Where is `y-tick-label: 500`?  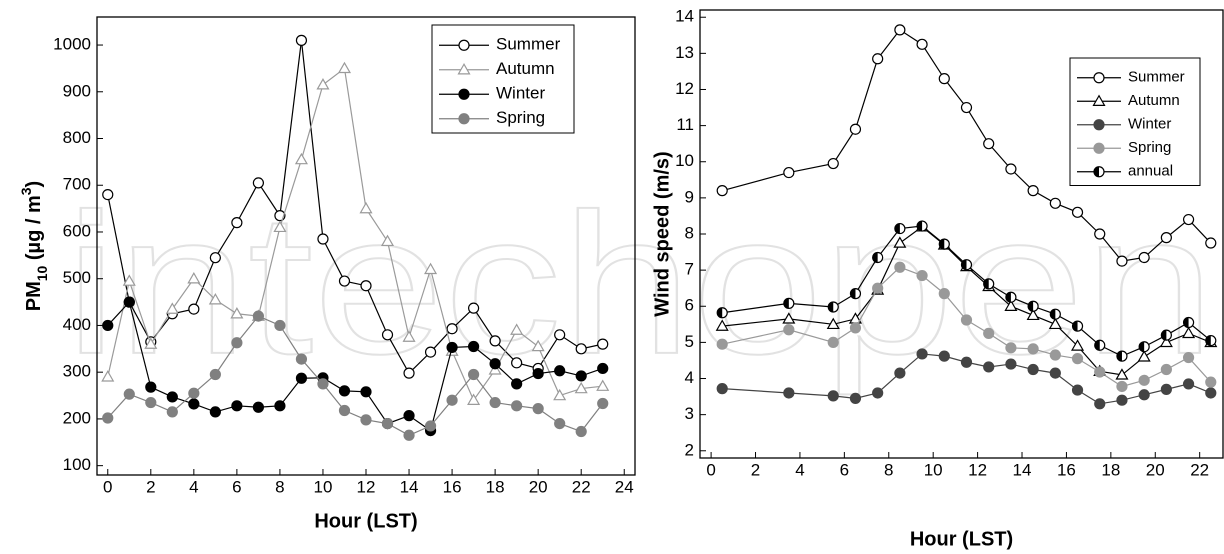 y-tick-label: 500 is located at coordinates (77, 277).